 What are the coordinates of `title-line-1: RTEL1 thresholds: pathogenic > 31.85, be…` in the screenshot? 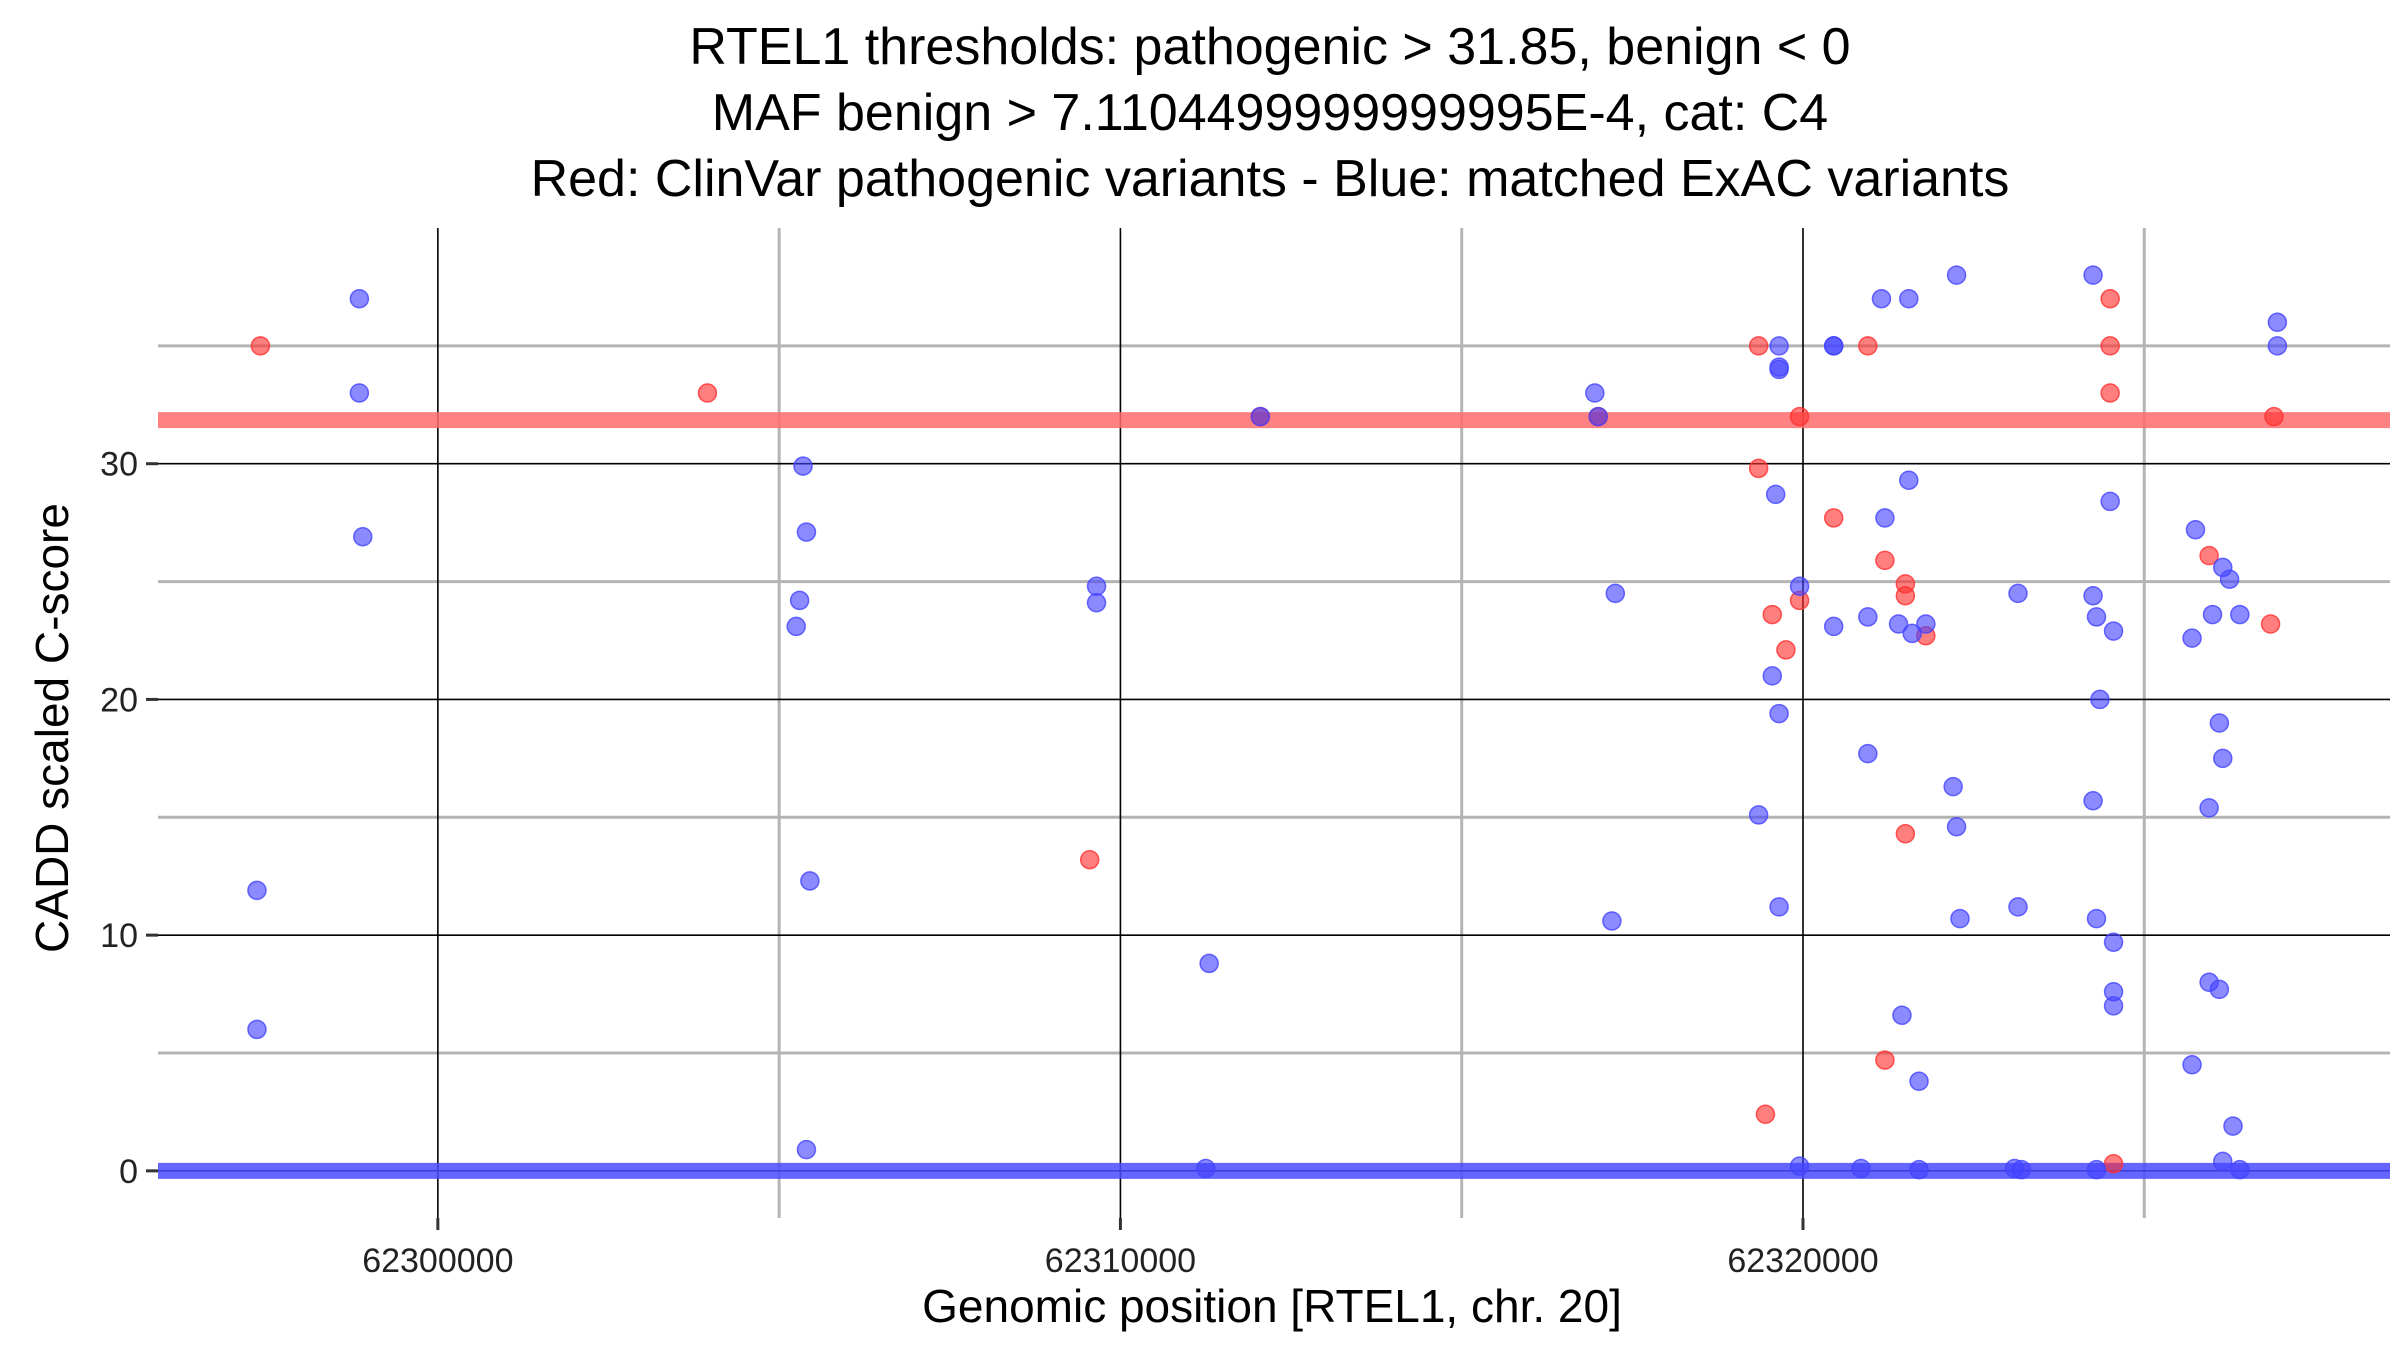 It's located at (1269, 47).